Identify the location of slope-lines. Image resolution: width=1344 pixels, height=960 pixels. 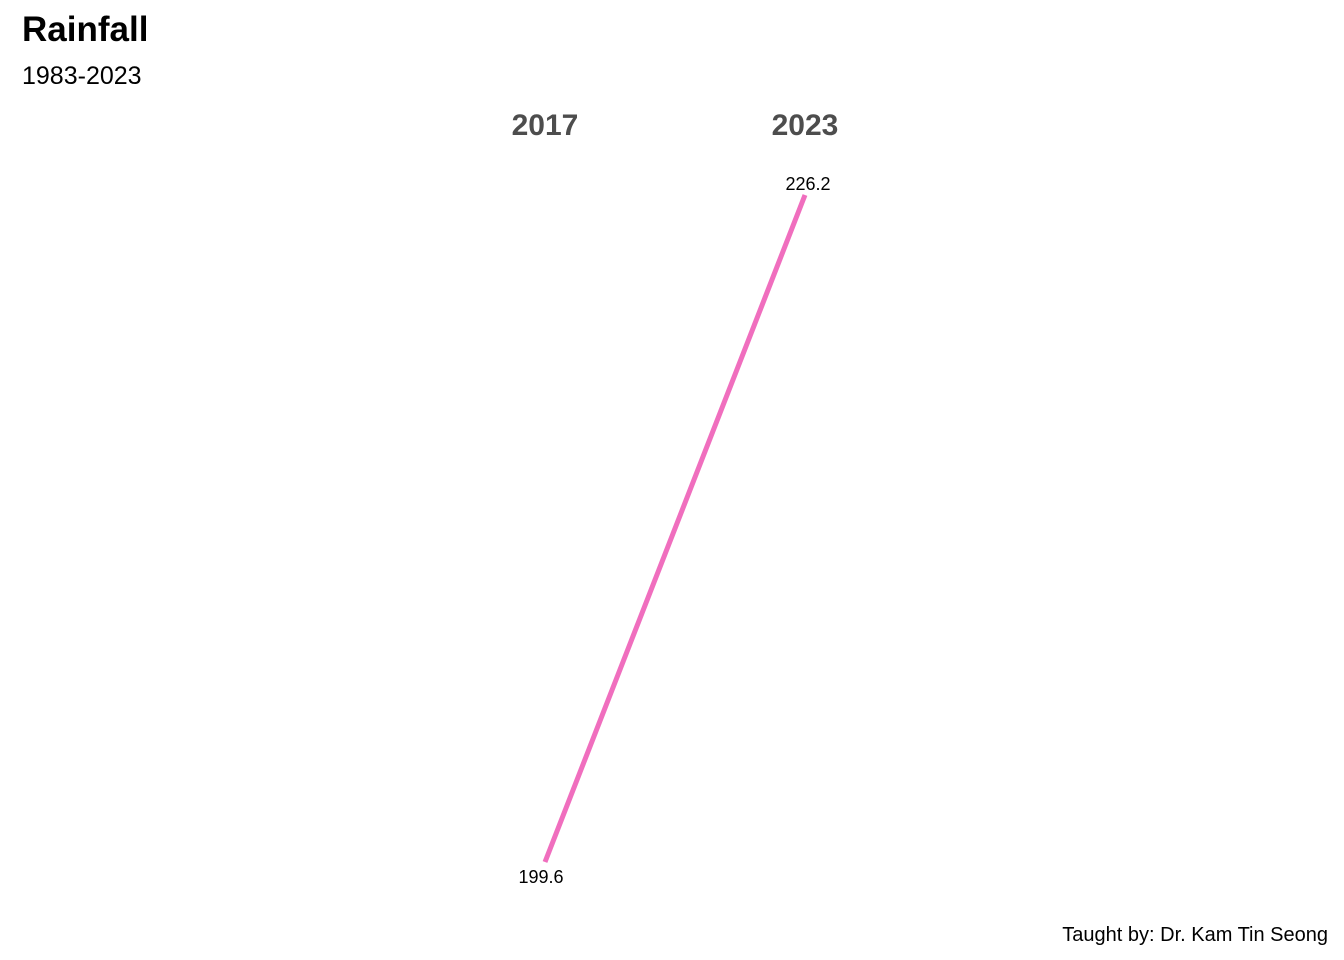
(675, 528).